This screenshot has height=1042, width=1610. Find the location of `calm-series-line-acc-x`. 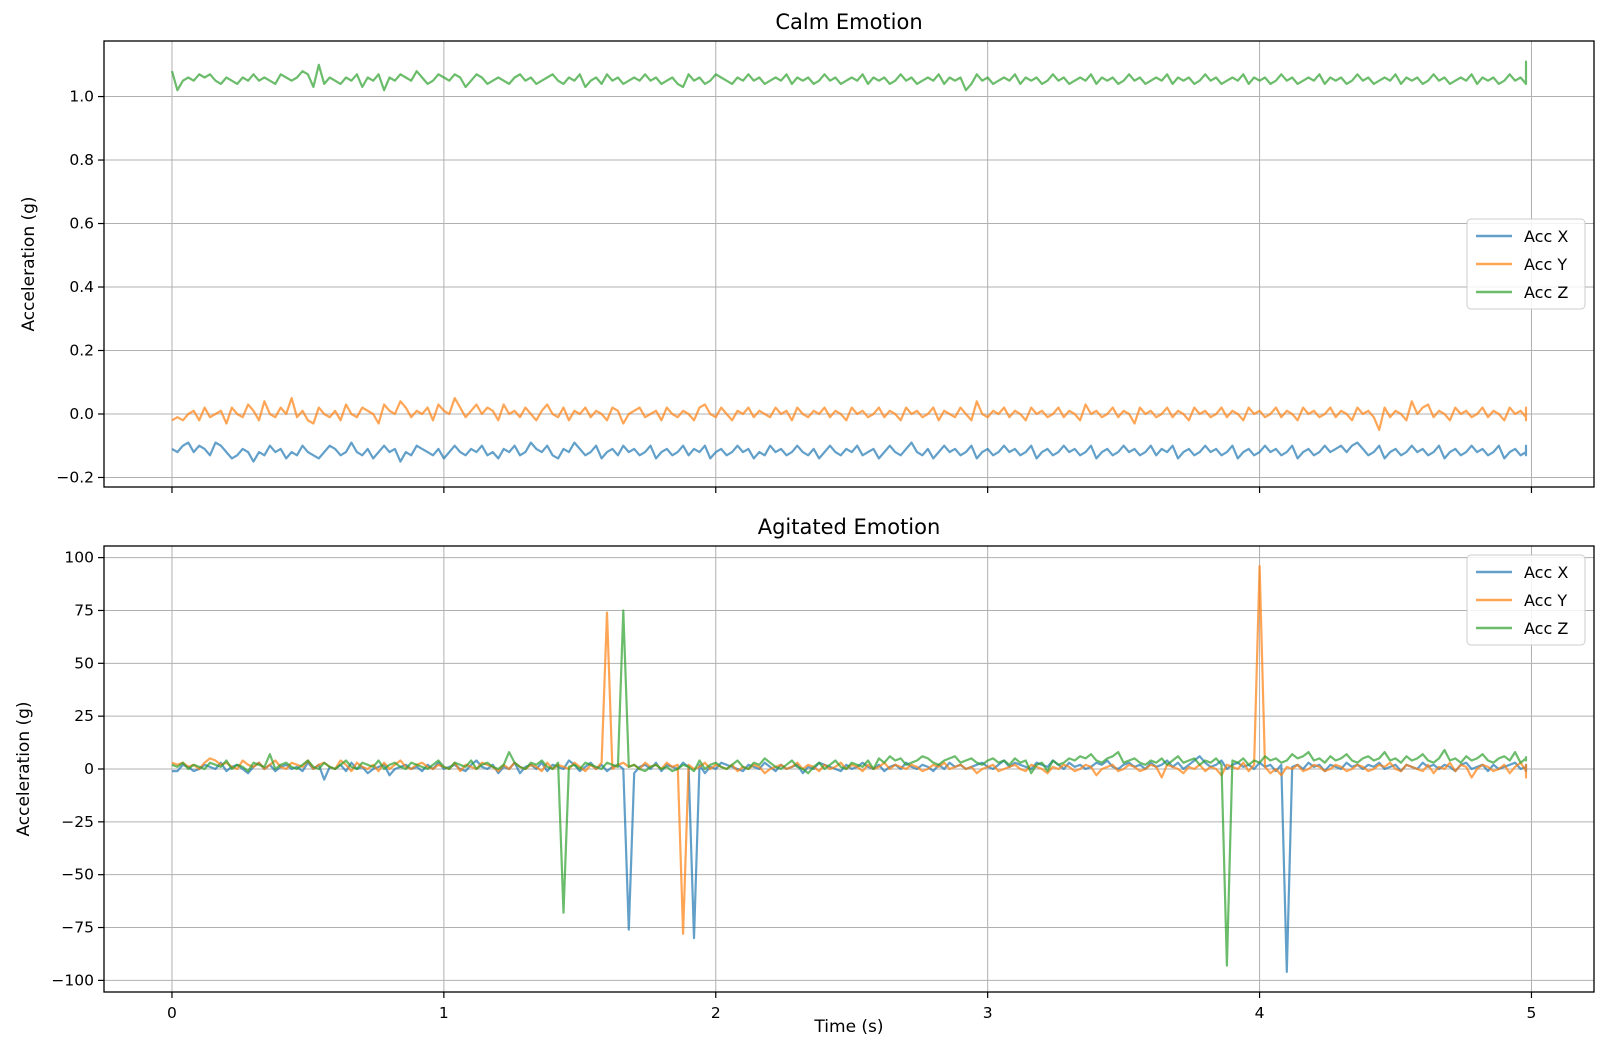

calm-series-line-acc-x is located at coordinates (849, 452).